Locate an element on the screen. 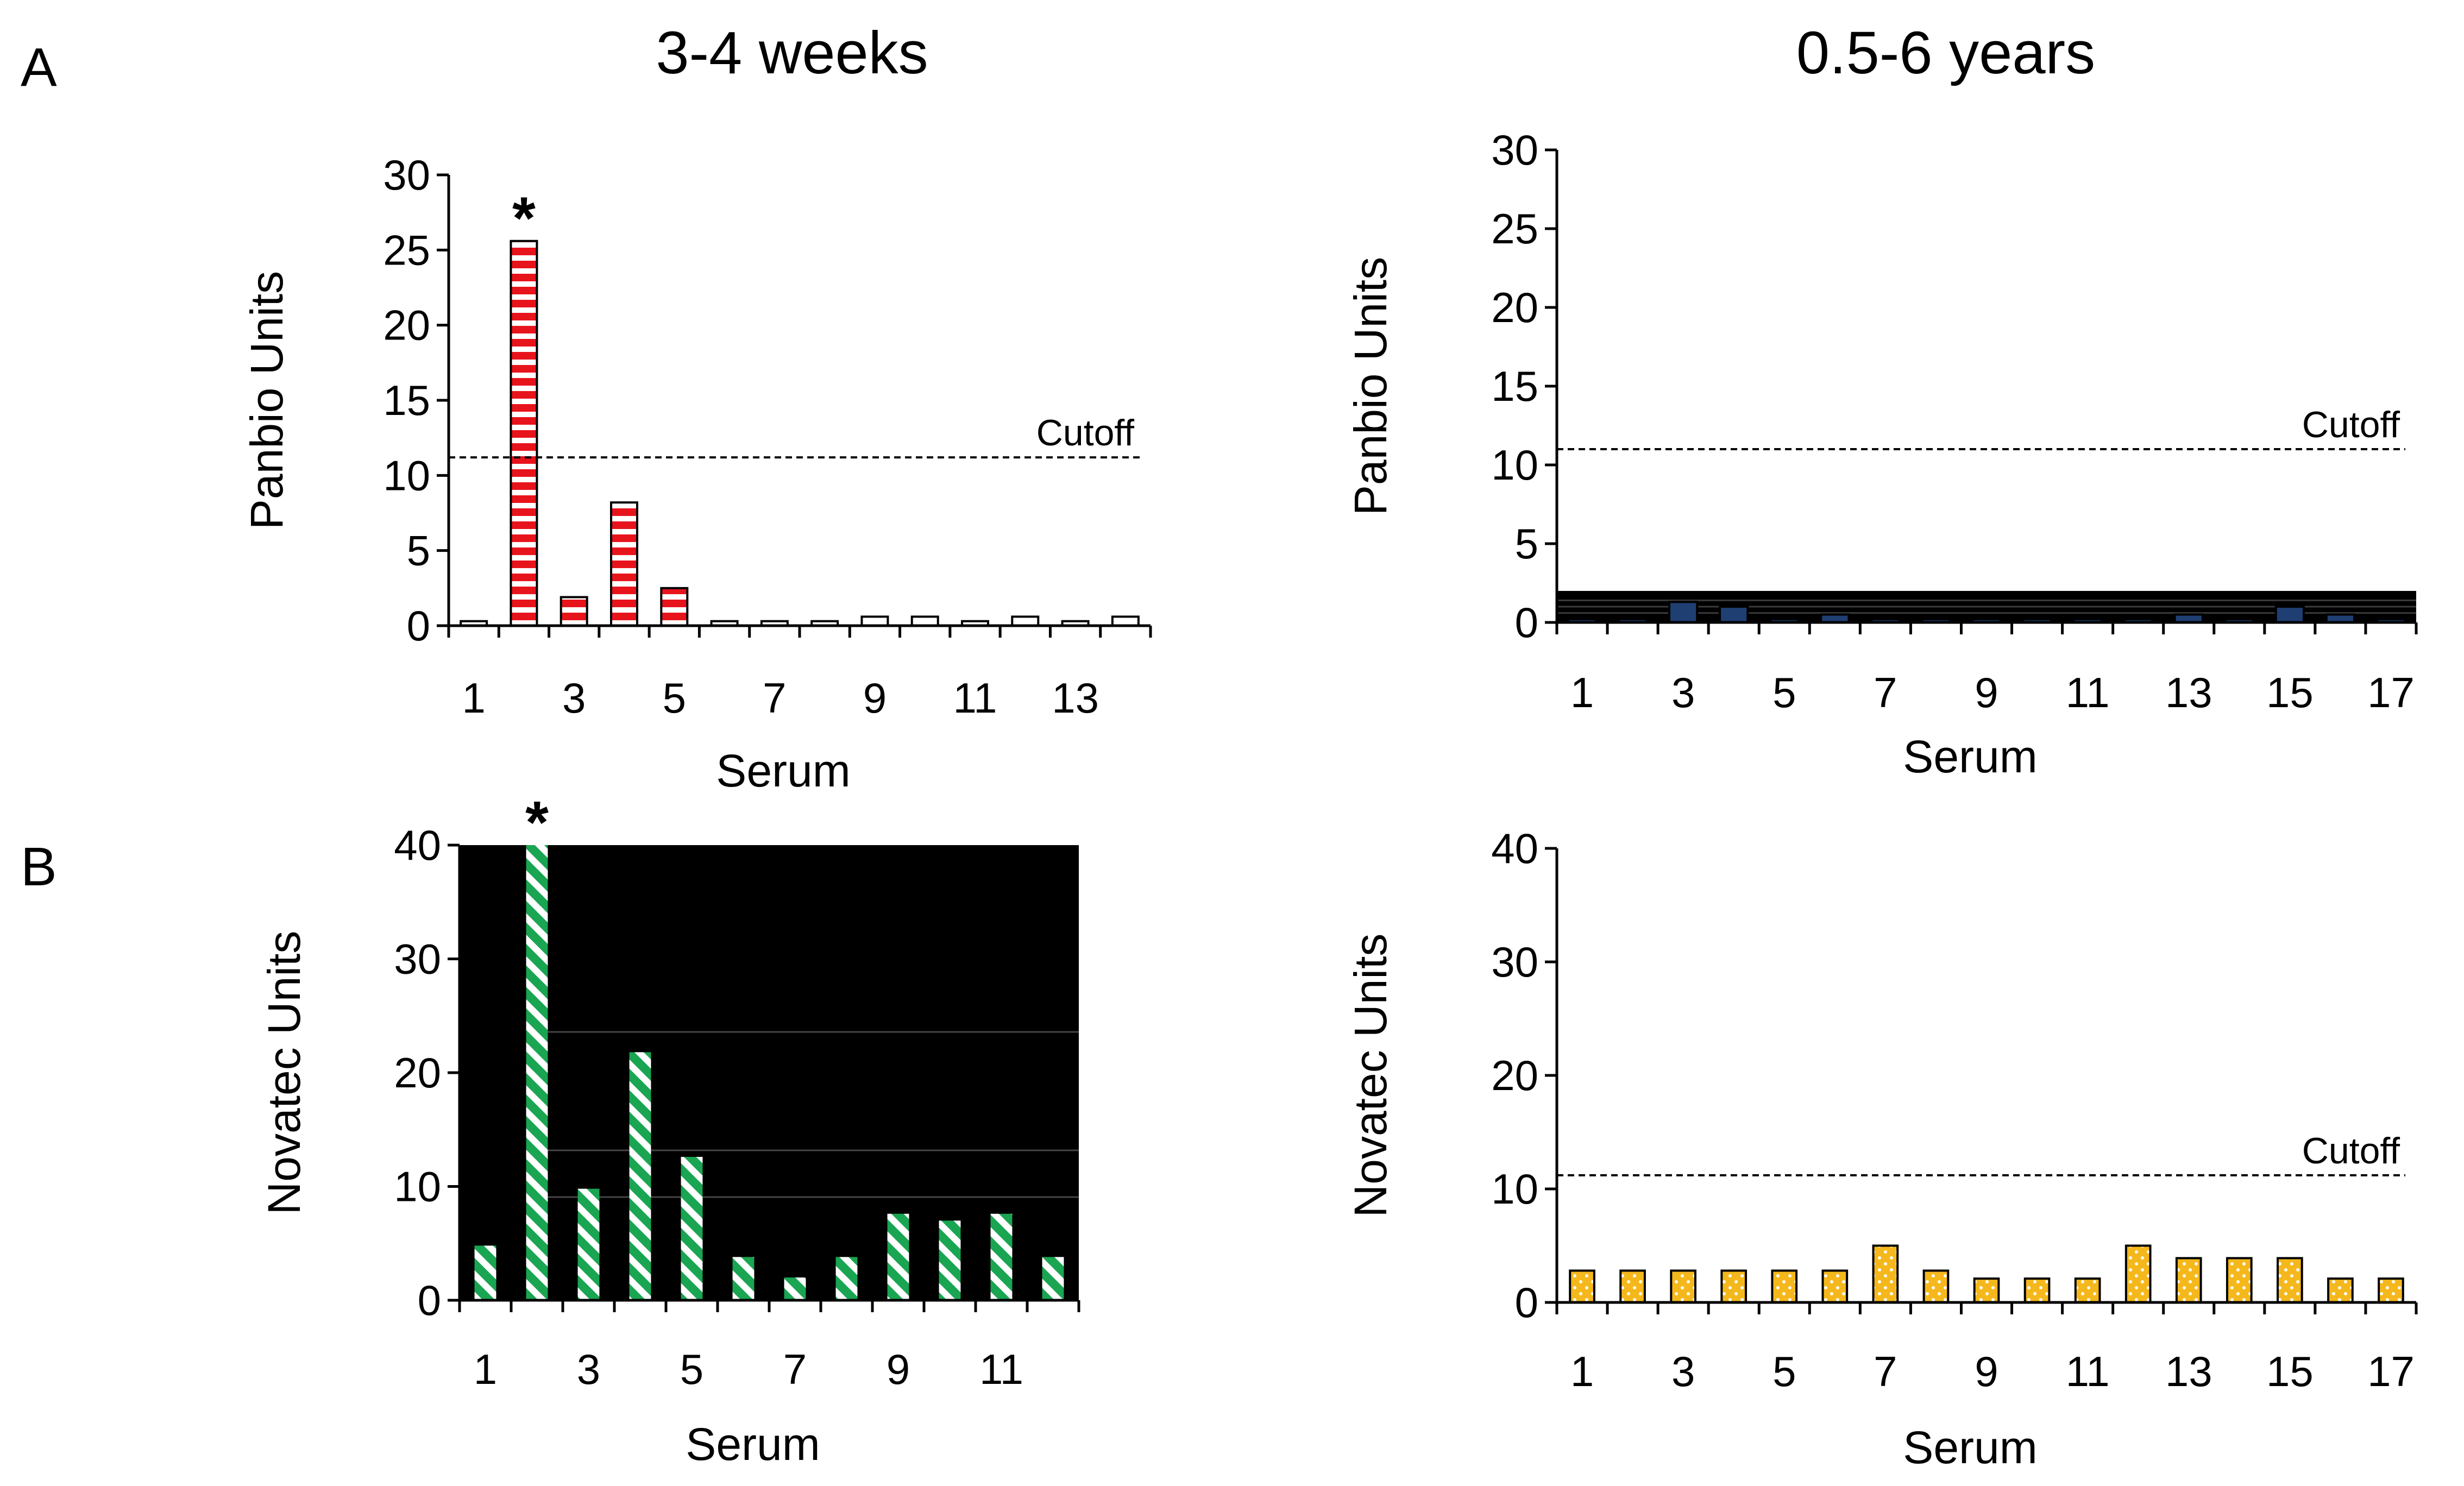  panel-letter-b: B is located at coordinates (39, 867).